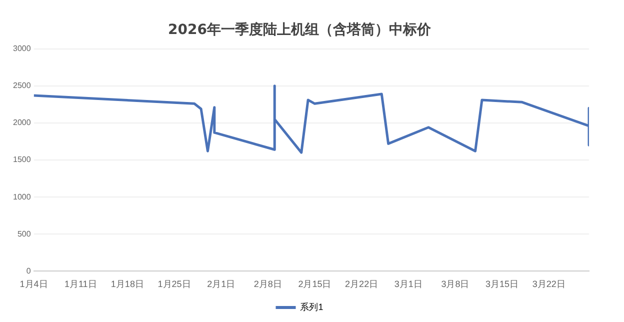 The image size is (624, 322). I want to click on x-tick-label: 3月8日, so click(455, 284).